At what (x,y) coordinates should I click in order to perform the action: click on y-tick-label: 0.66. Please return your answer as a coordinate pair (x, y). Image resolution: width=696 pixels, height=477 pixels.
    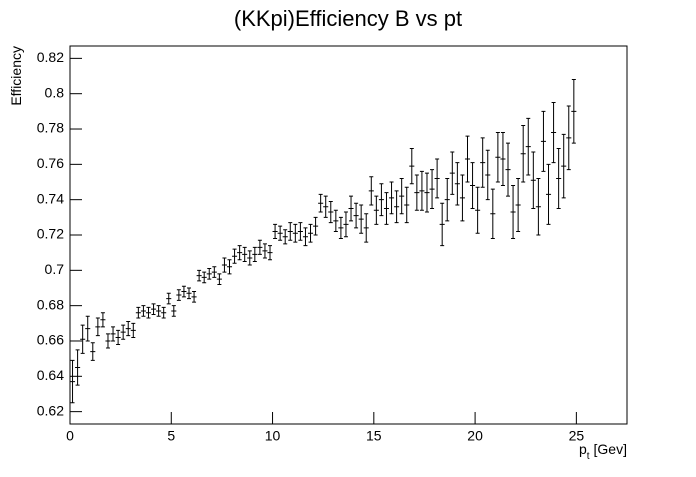
    Looking at the image, I should click on (50, 340).